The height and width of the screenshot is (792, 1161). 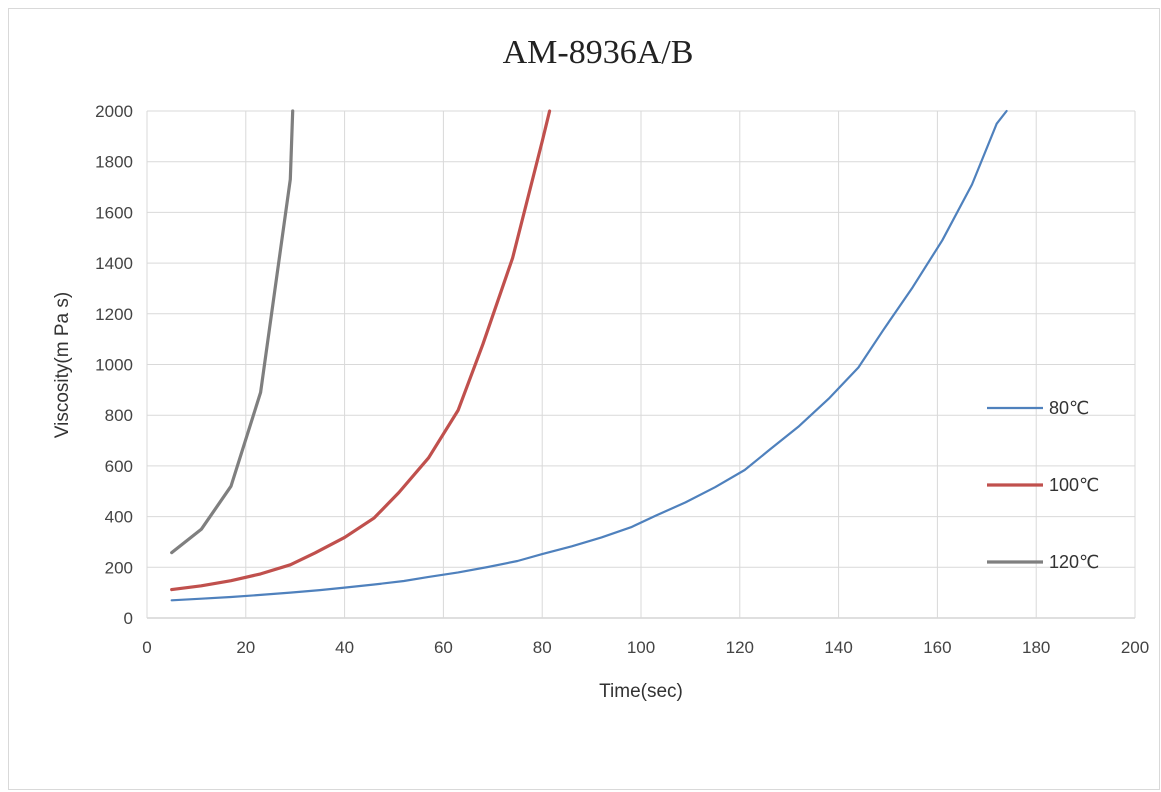 I want to click on x-tick-label: 200, so click(x=1135, y=647).